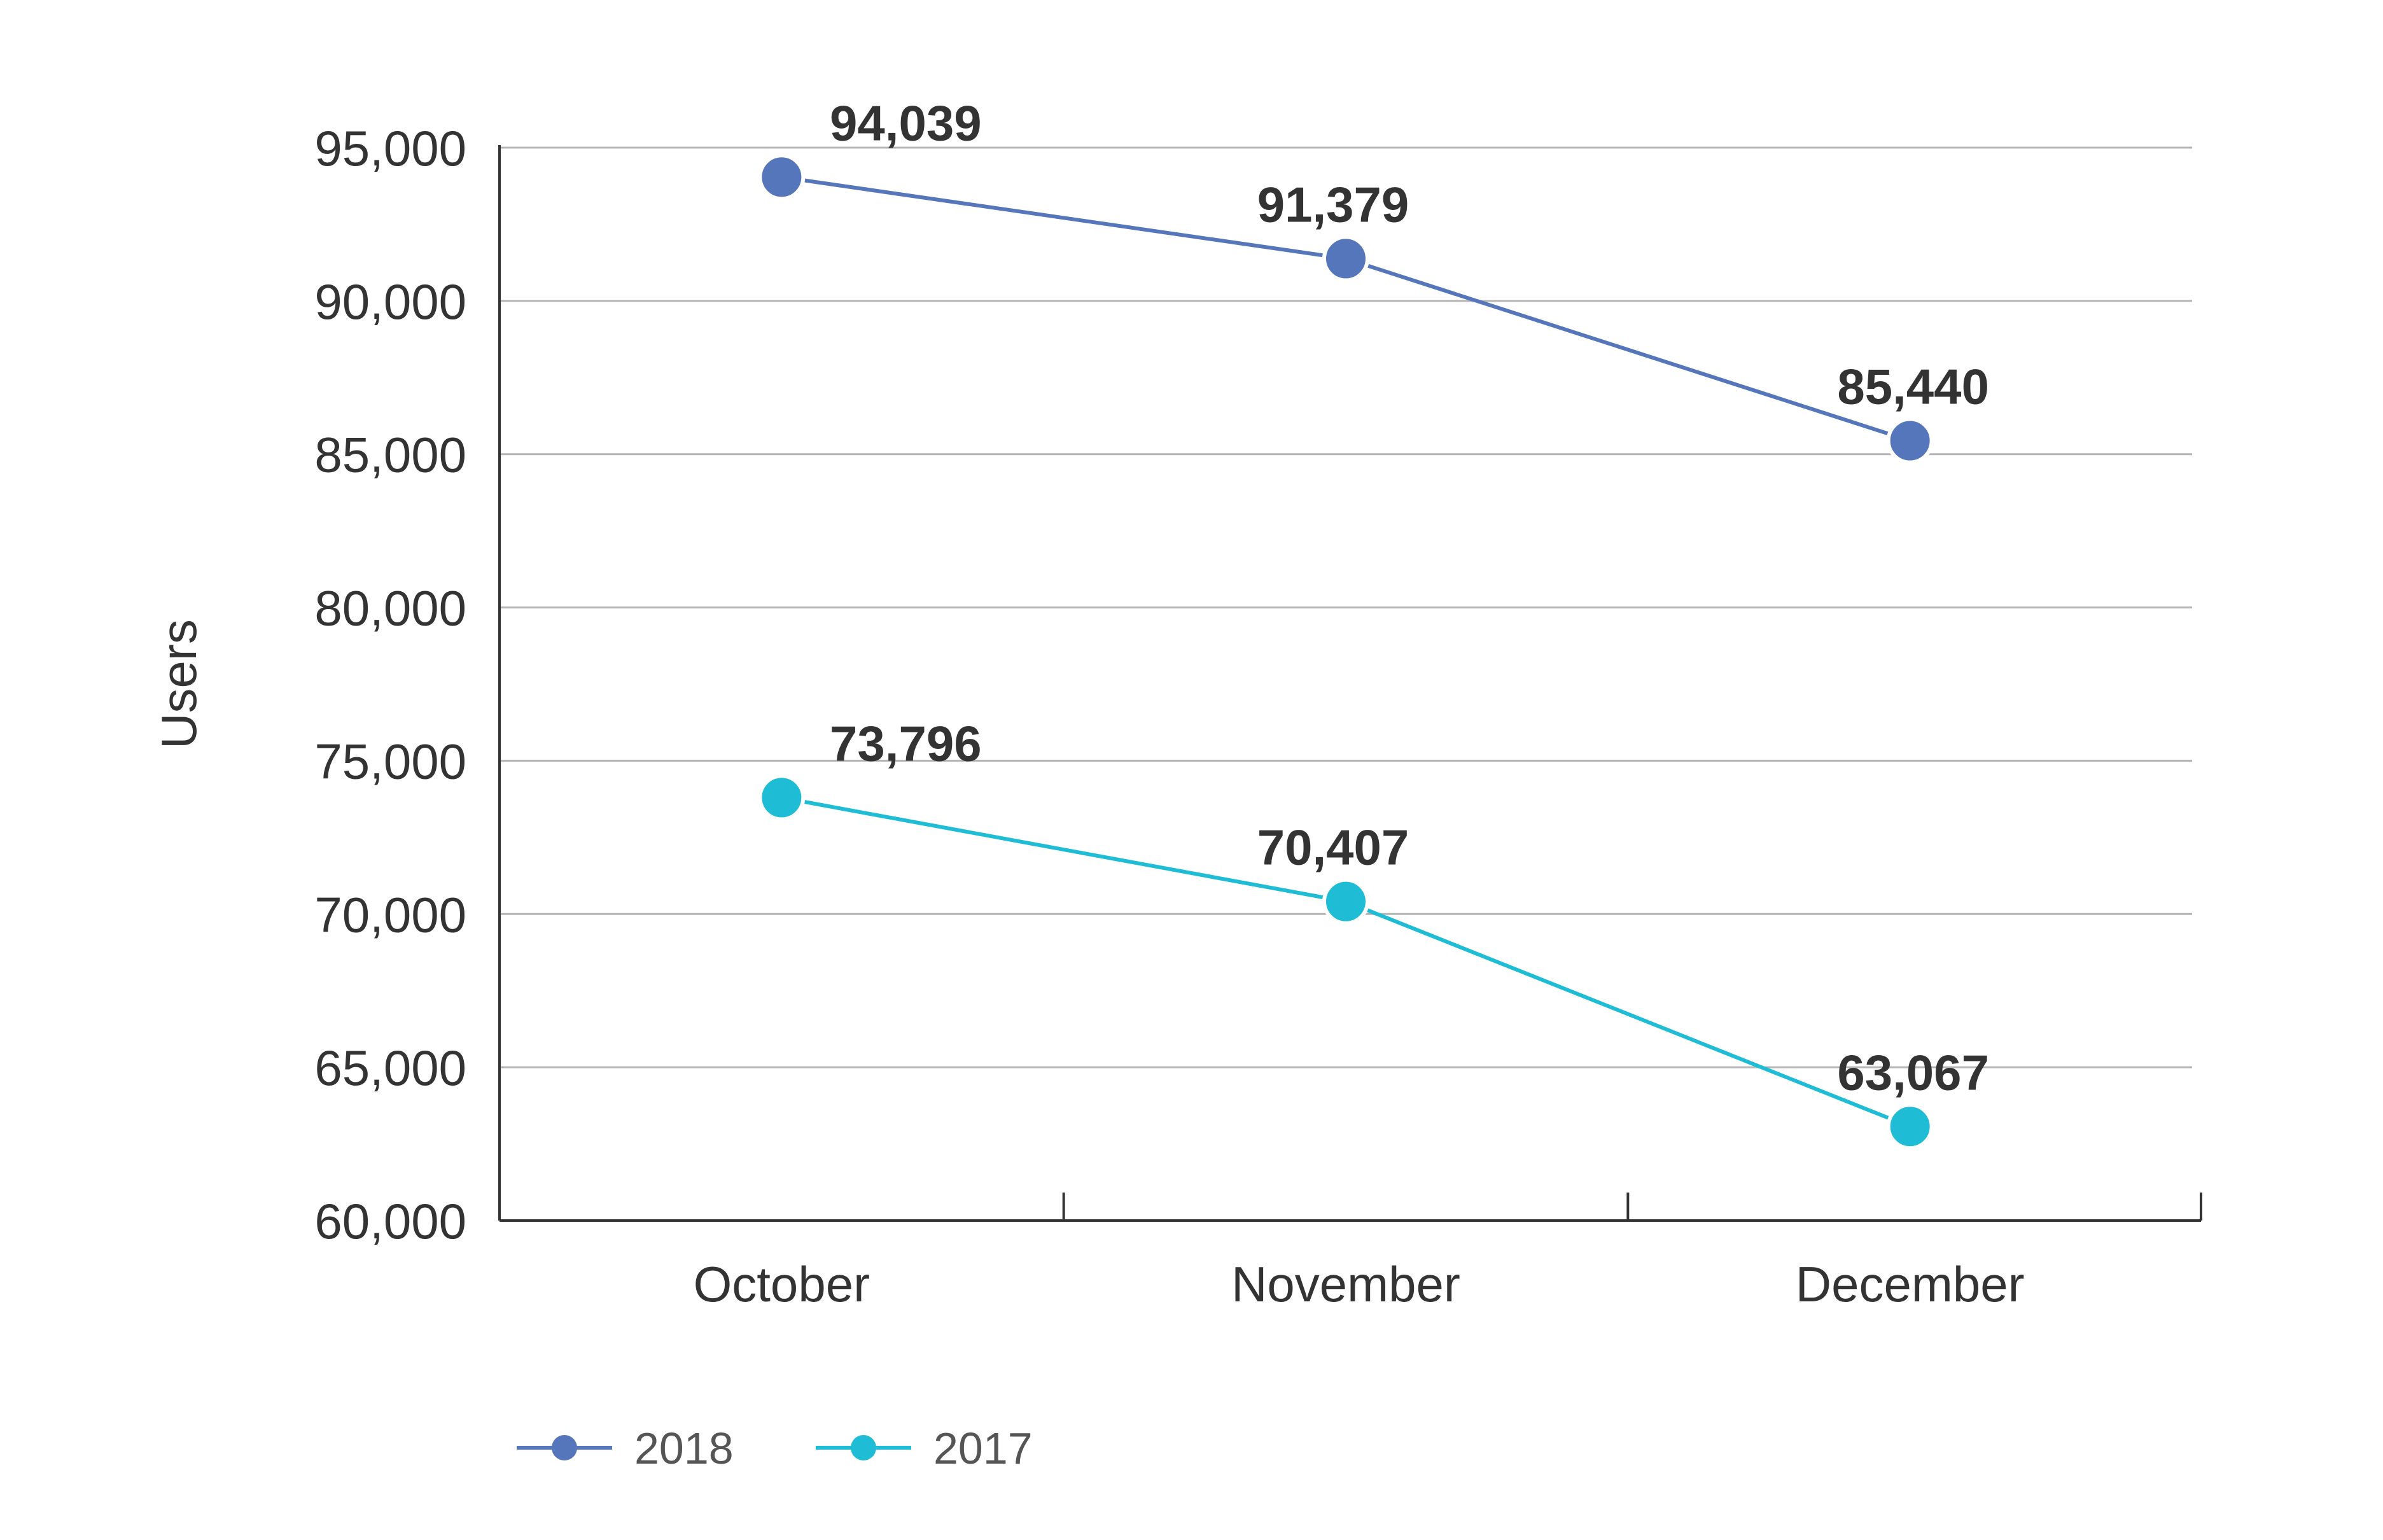 Image resolution: width=2383 pixels, height=1540 pixels. I want to click on data-label: 73,796, so click(906, 743).